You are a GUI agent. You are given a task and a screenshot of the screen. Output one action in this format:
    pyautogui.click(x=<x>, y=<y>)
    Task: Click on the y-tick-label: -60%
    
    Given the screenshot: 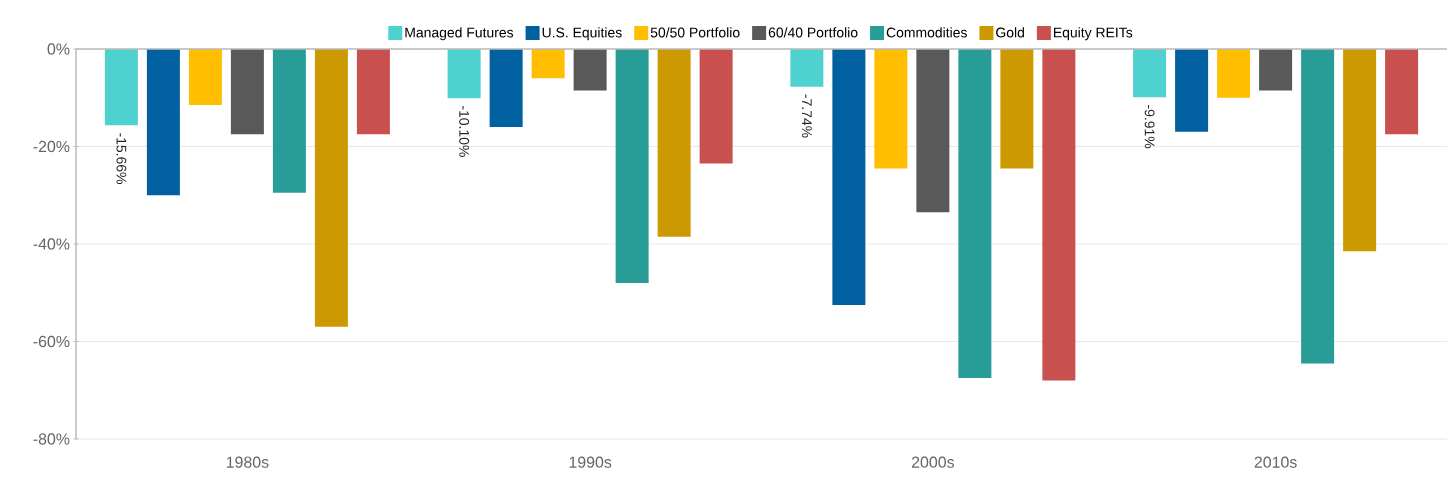 What is the action you would take?
    pyautogui.click(x=51, y=341)
    